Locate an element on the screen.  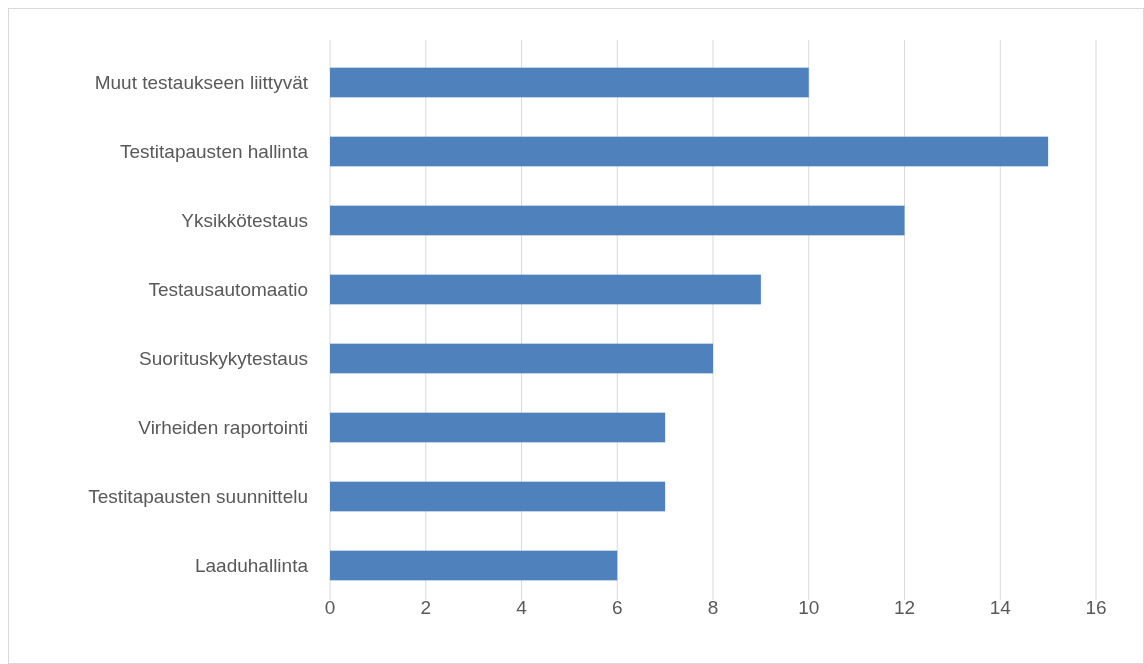
x-tick-label: 16 is located at coordinates (1096, 607).